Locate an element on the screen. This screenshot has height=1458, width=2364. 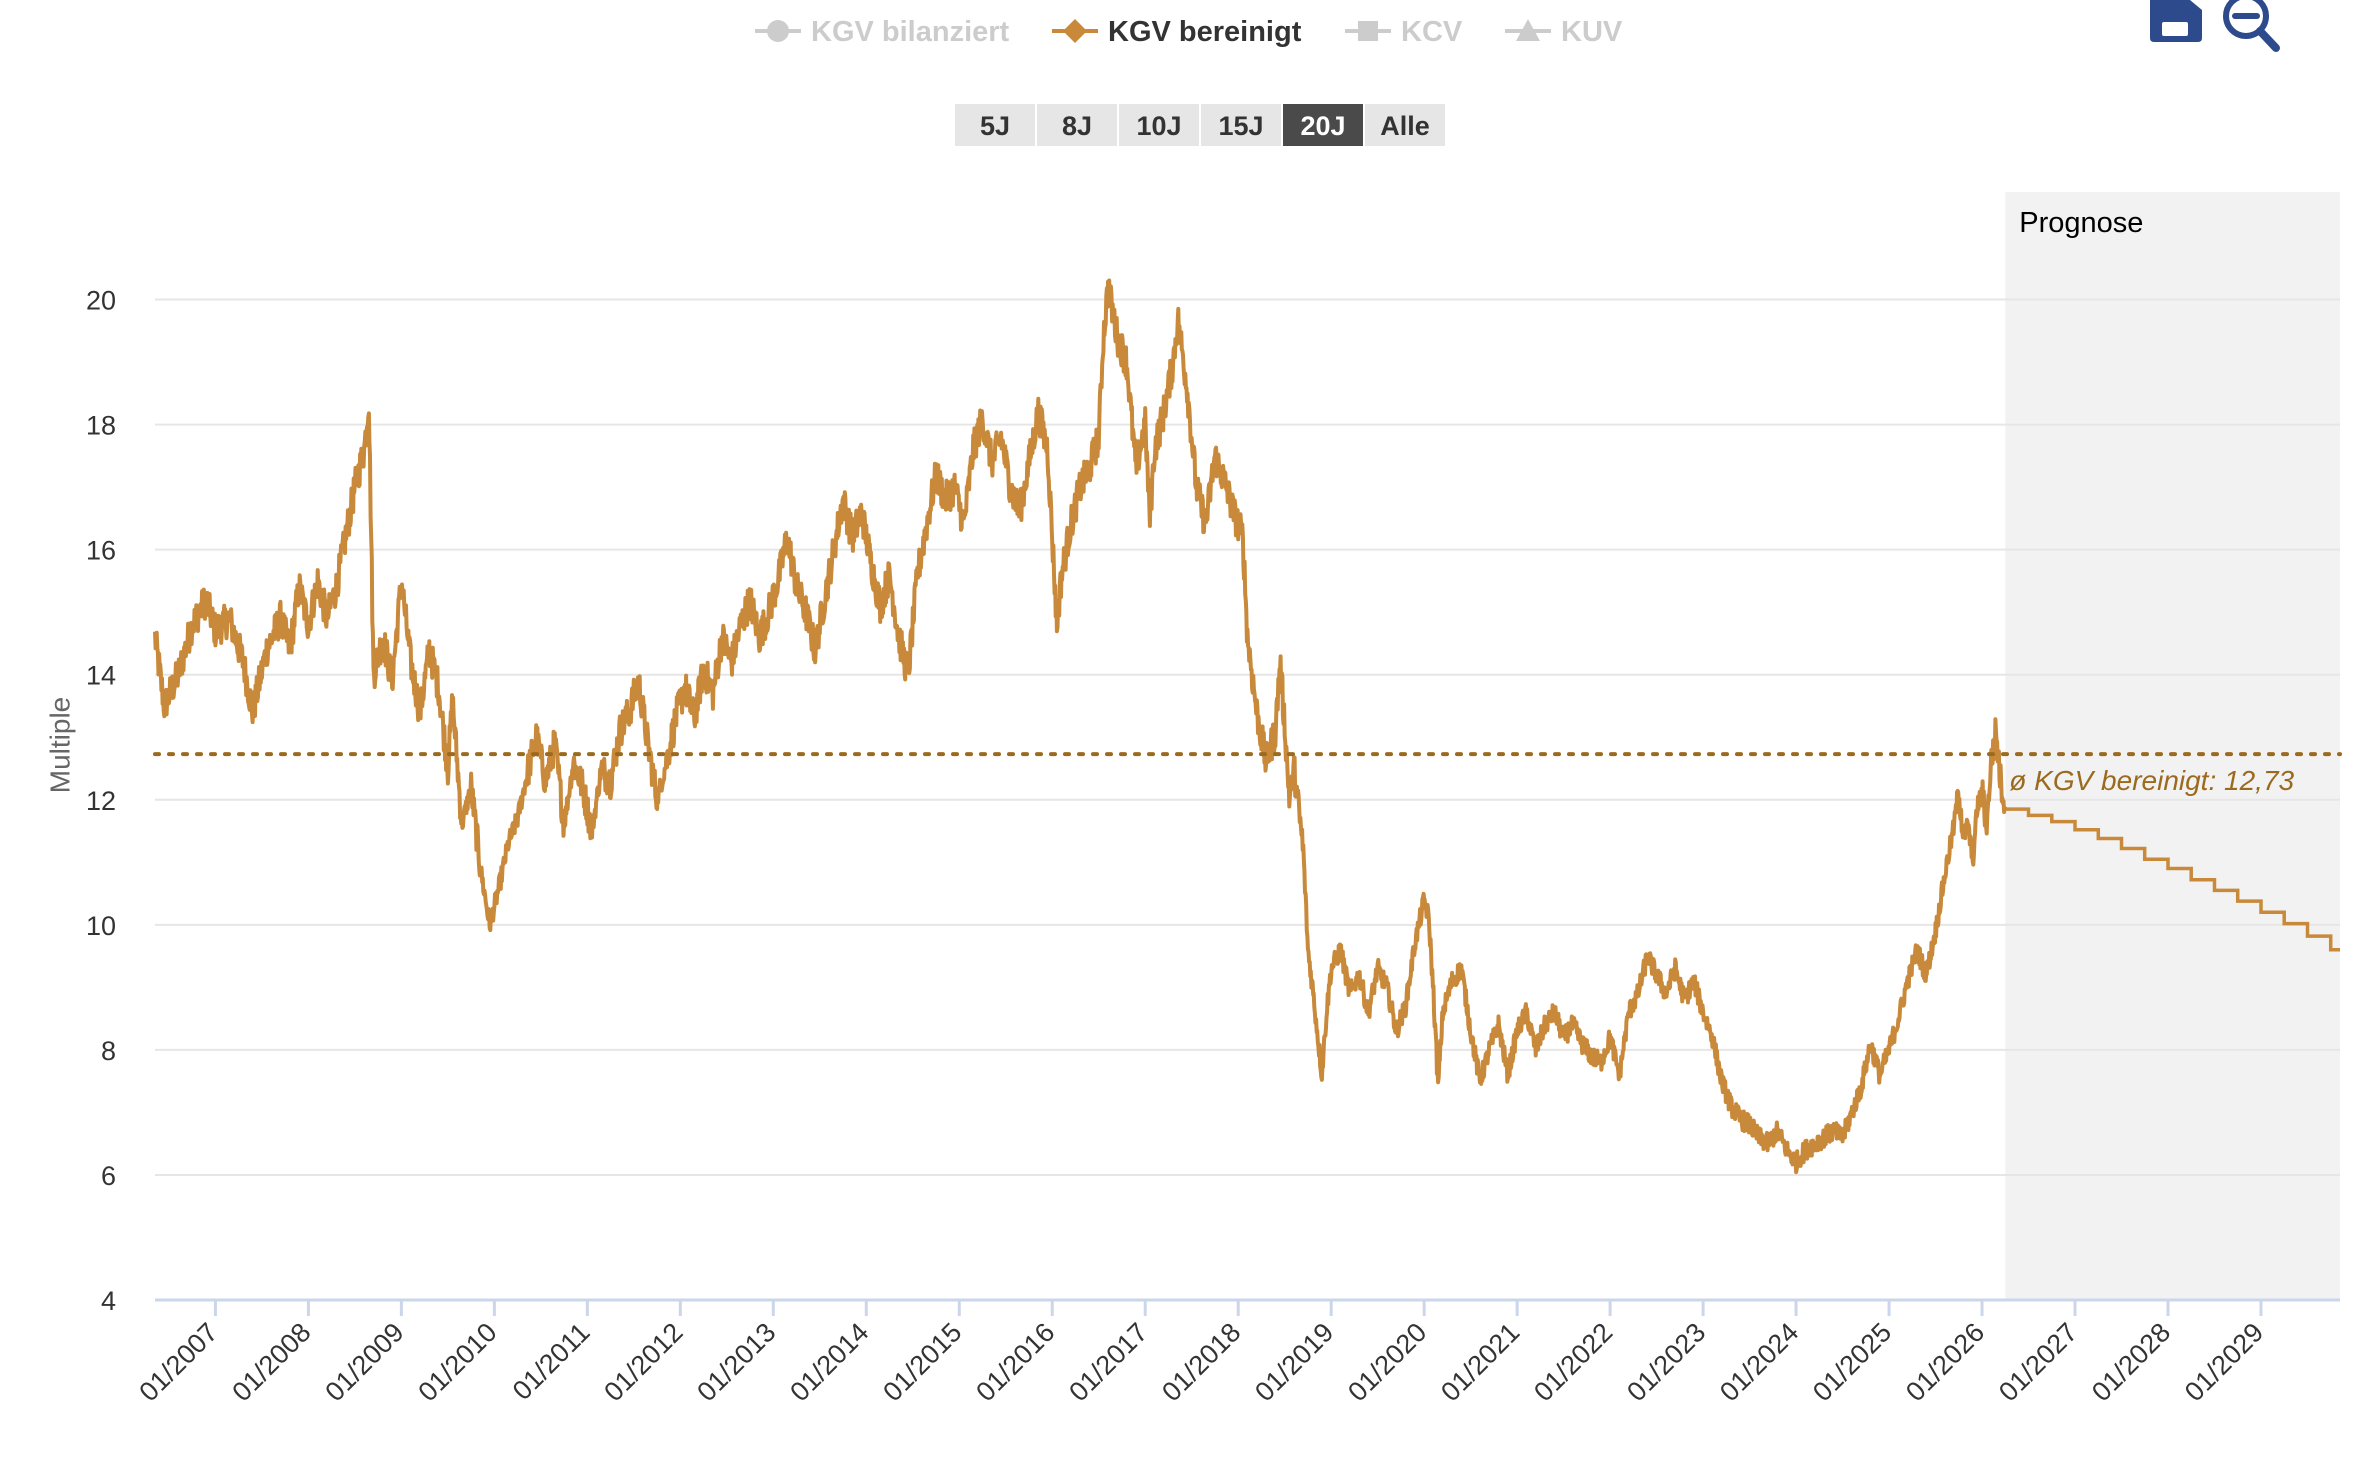
square-icon is located at coordinates (1368, 31).